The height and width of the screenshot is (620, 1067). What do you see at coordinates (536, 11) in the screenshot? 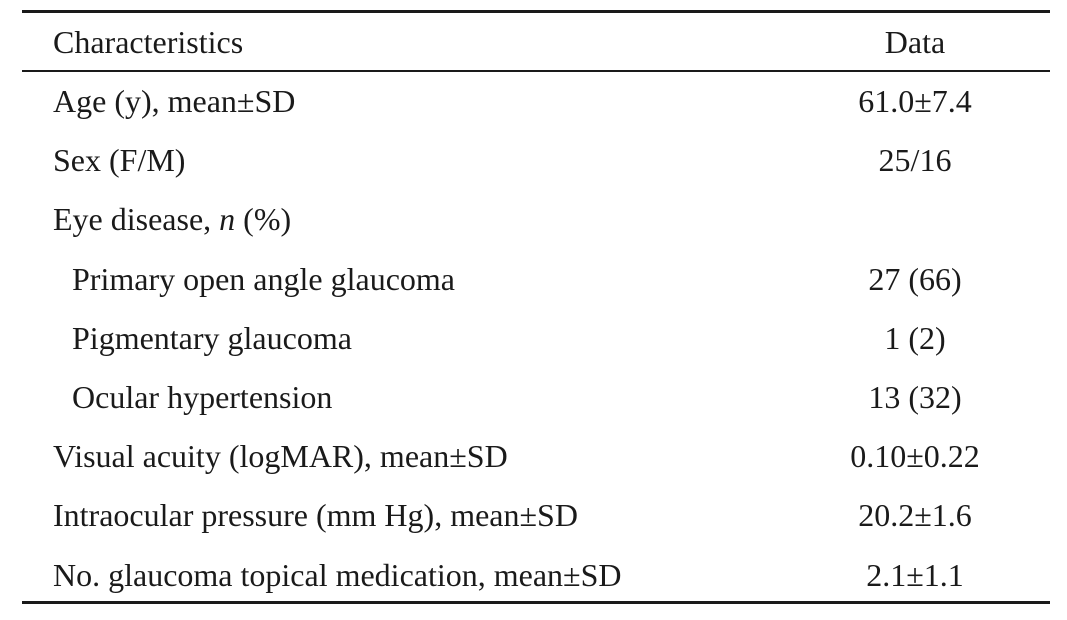
I see `top-rule` at bounding box center [536, 11].